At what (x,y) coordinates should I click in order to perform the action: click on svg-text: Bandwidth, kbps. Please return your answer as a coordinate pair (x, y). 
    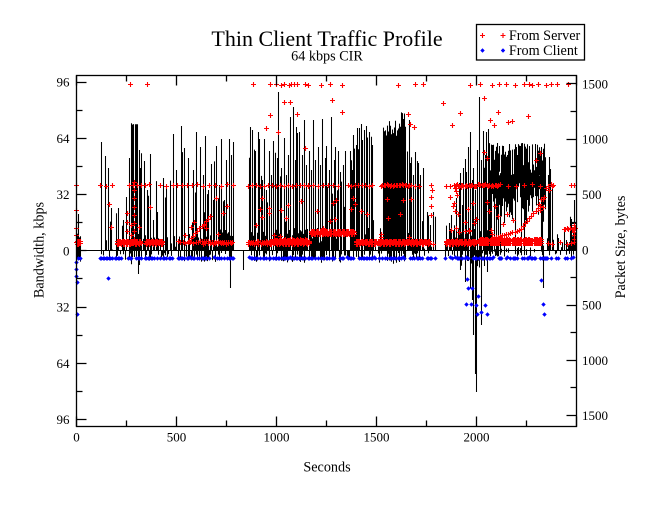
    Looking at the image, I should click on (40, 249).